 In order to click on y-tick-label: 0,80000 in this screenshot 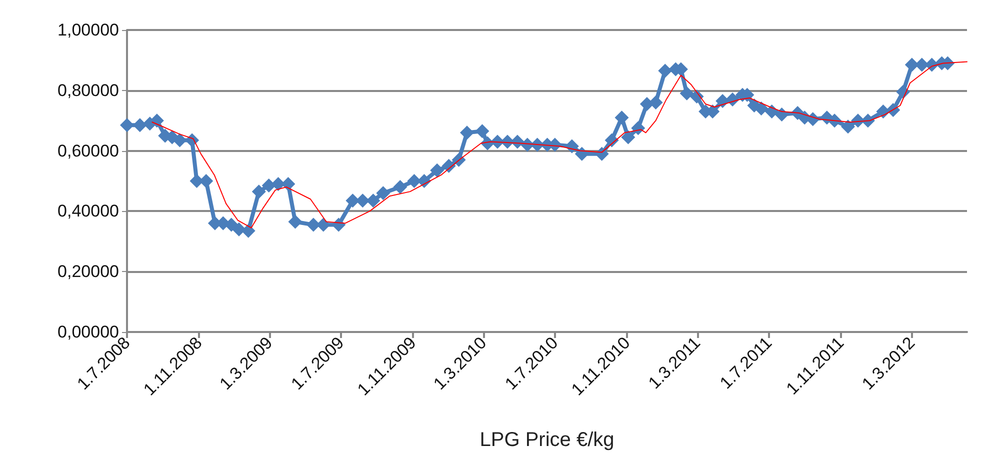, I will do `click(88, 90)`.